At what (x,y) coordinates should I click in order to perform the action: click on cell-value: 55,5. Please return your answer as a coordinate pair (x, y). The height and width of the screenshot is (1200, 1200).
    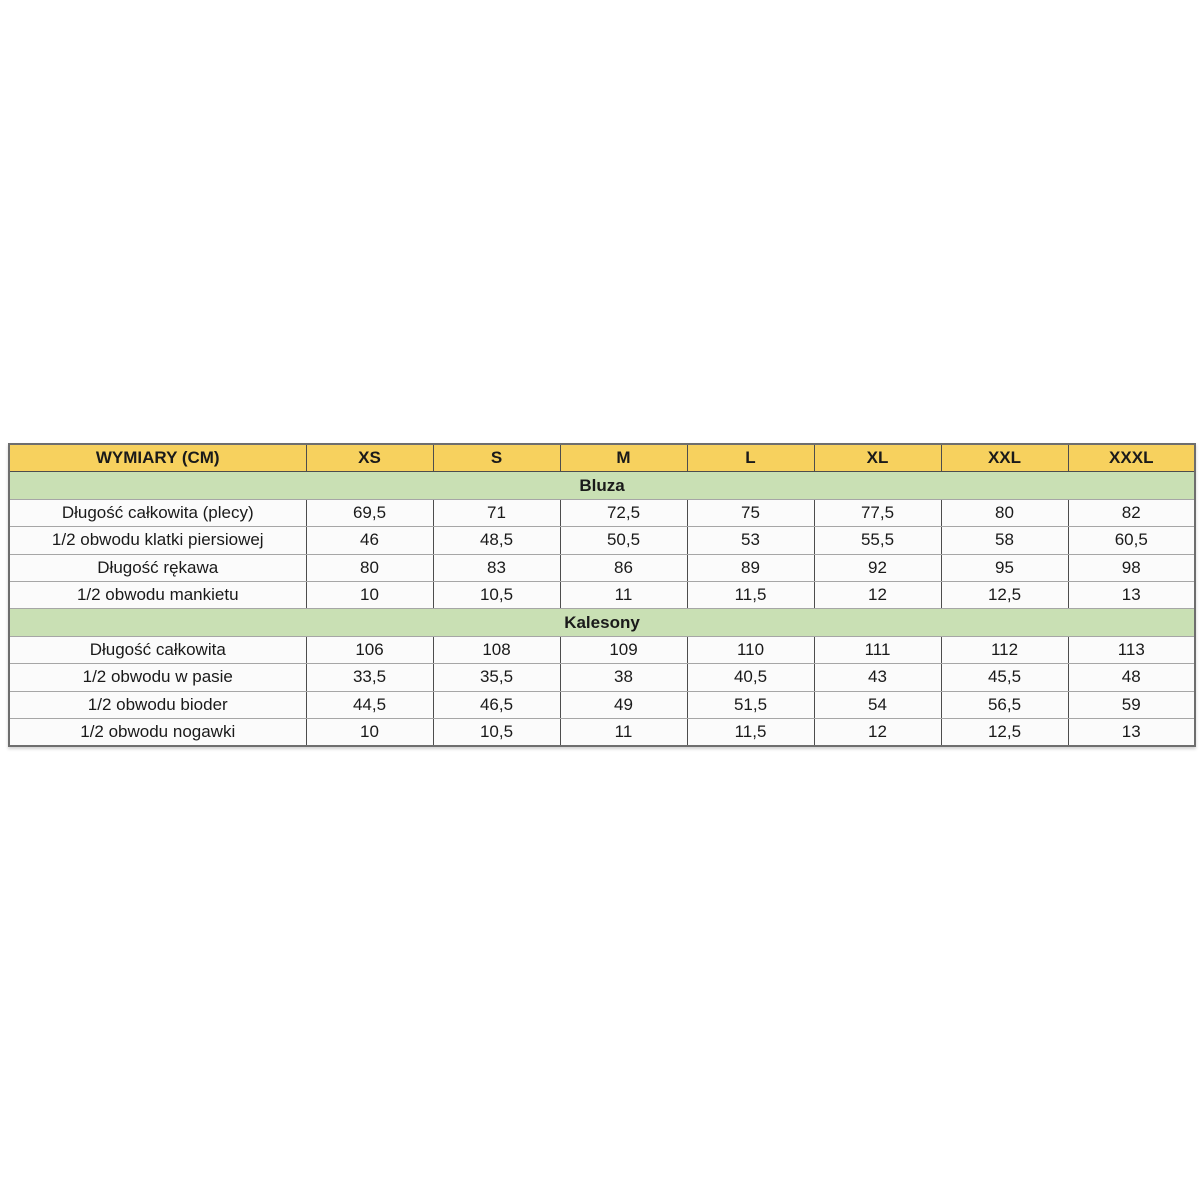
    Looking at the image, I should click on (877, 540).